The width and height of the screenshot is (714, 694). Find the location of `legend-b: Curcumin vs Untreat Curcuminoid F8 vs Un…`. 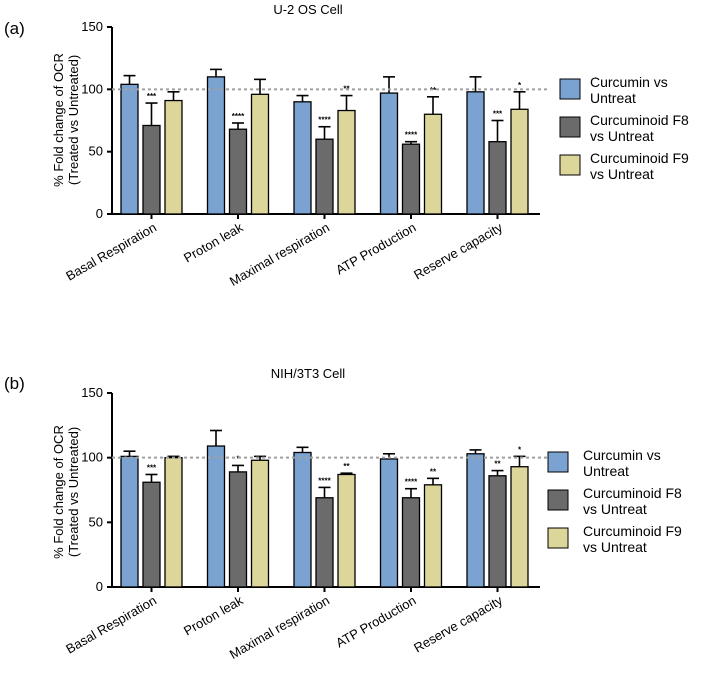

legend-b: Curcumin vs Untreat Curcuminoid F8 vs Un… is located at coordinates (614, 501).